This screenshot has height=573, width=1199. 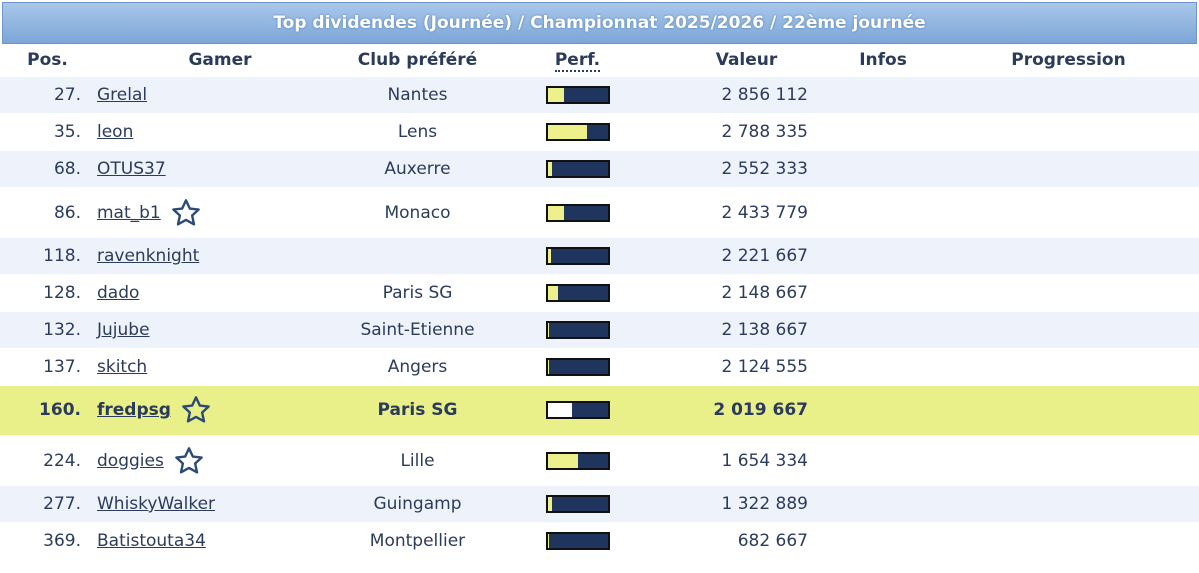 I want to click on table-row: 277. WhiskyWalker Guingamp 1 322 889, so click(x=599, y=504).